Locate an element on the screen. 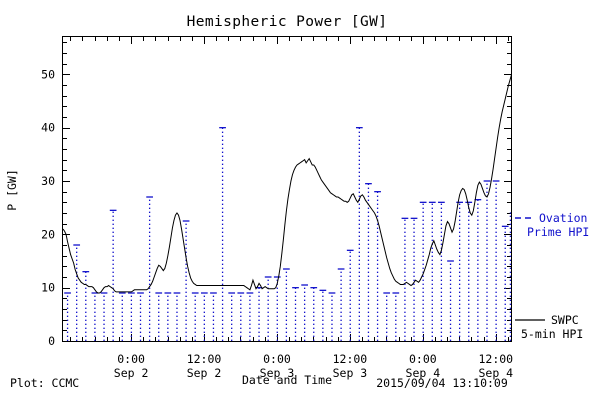 This screenshot has height=400, width=600. y-axis-label: P [GW] is located at coordinates (12, 190).